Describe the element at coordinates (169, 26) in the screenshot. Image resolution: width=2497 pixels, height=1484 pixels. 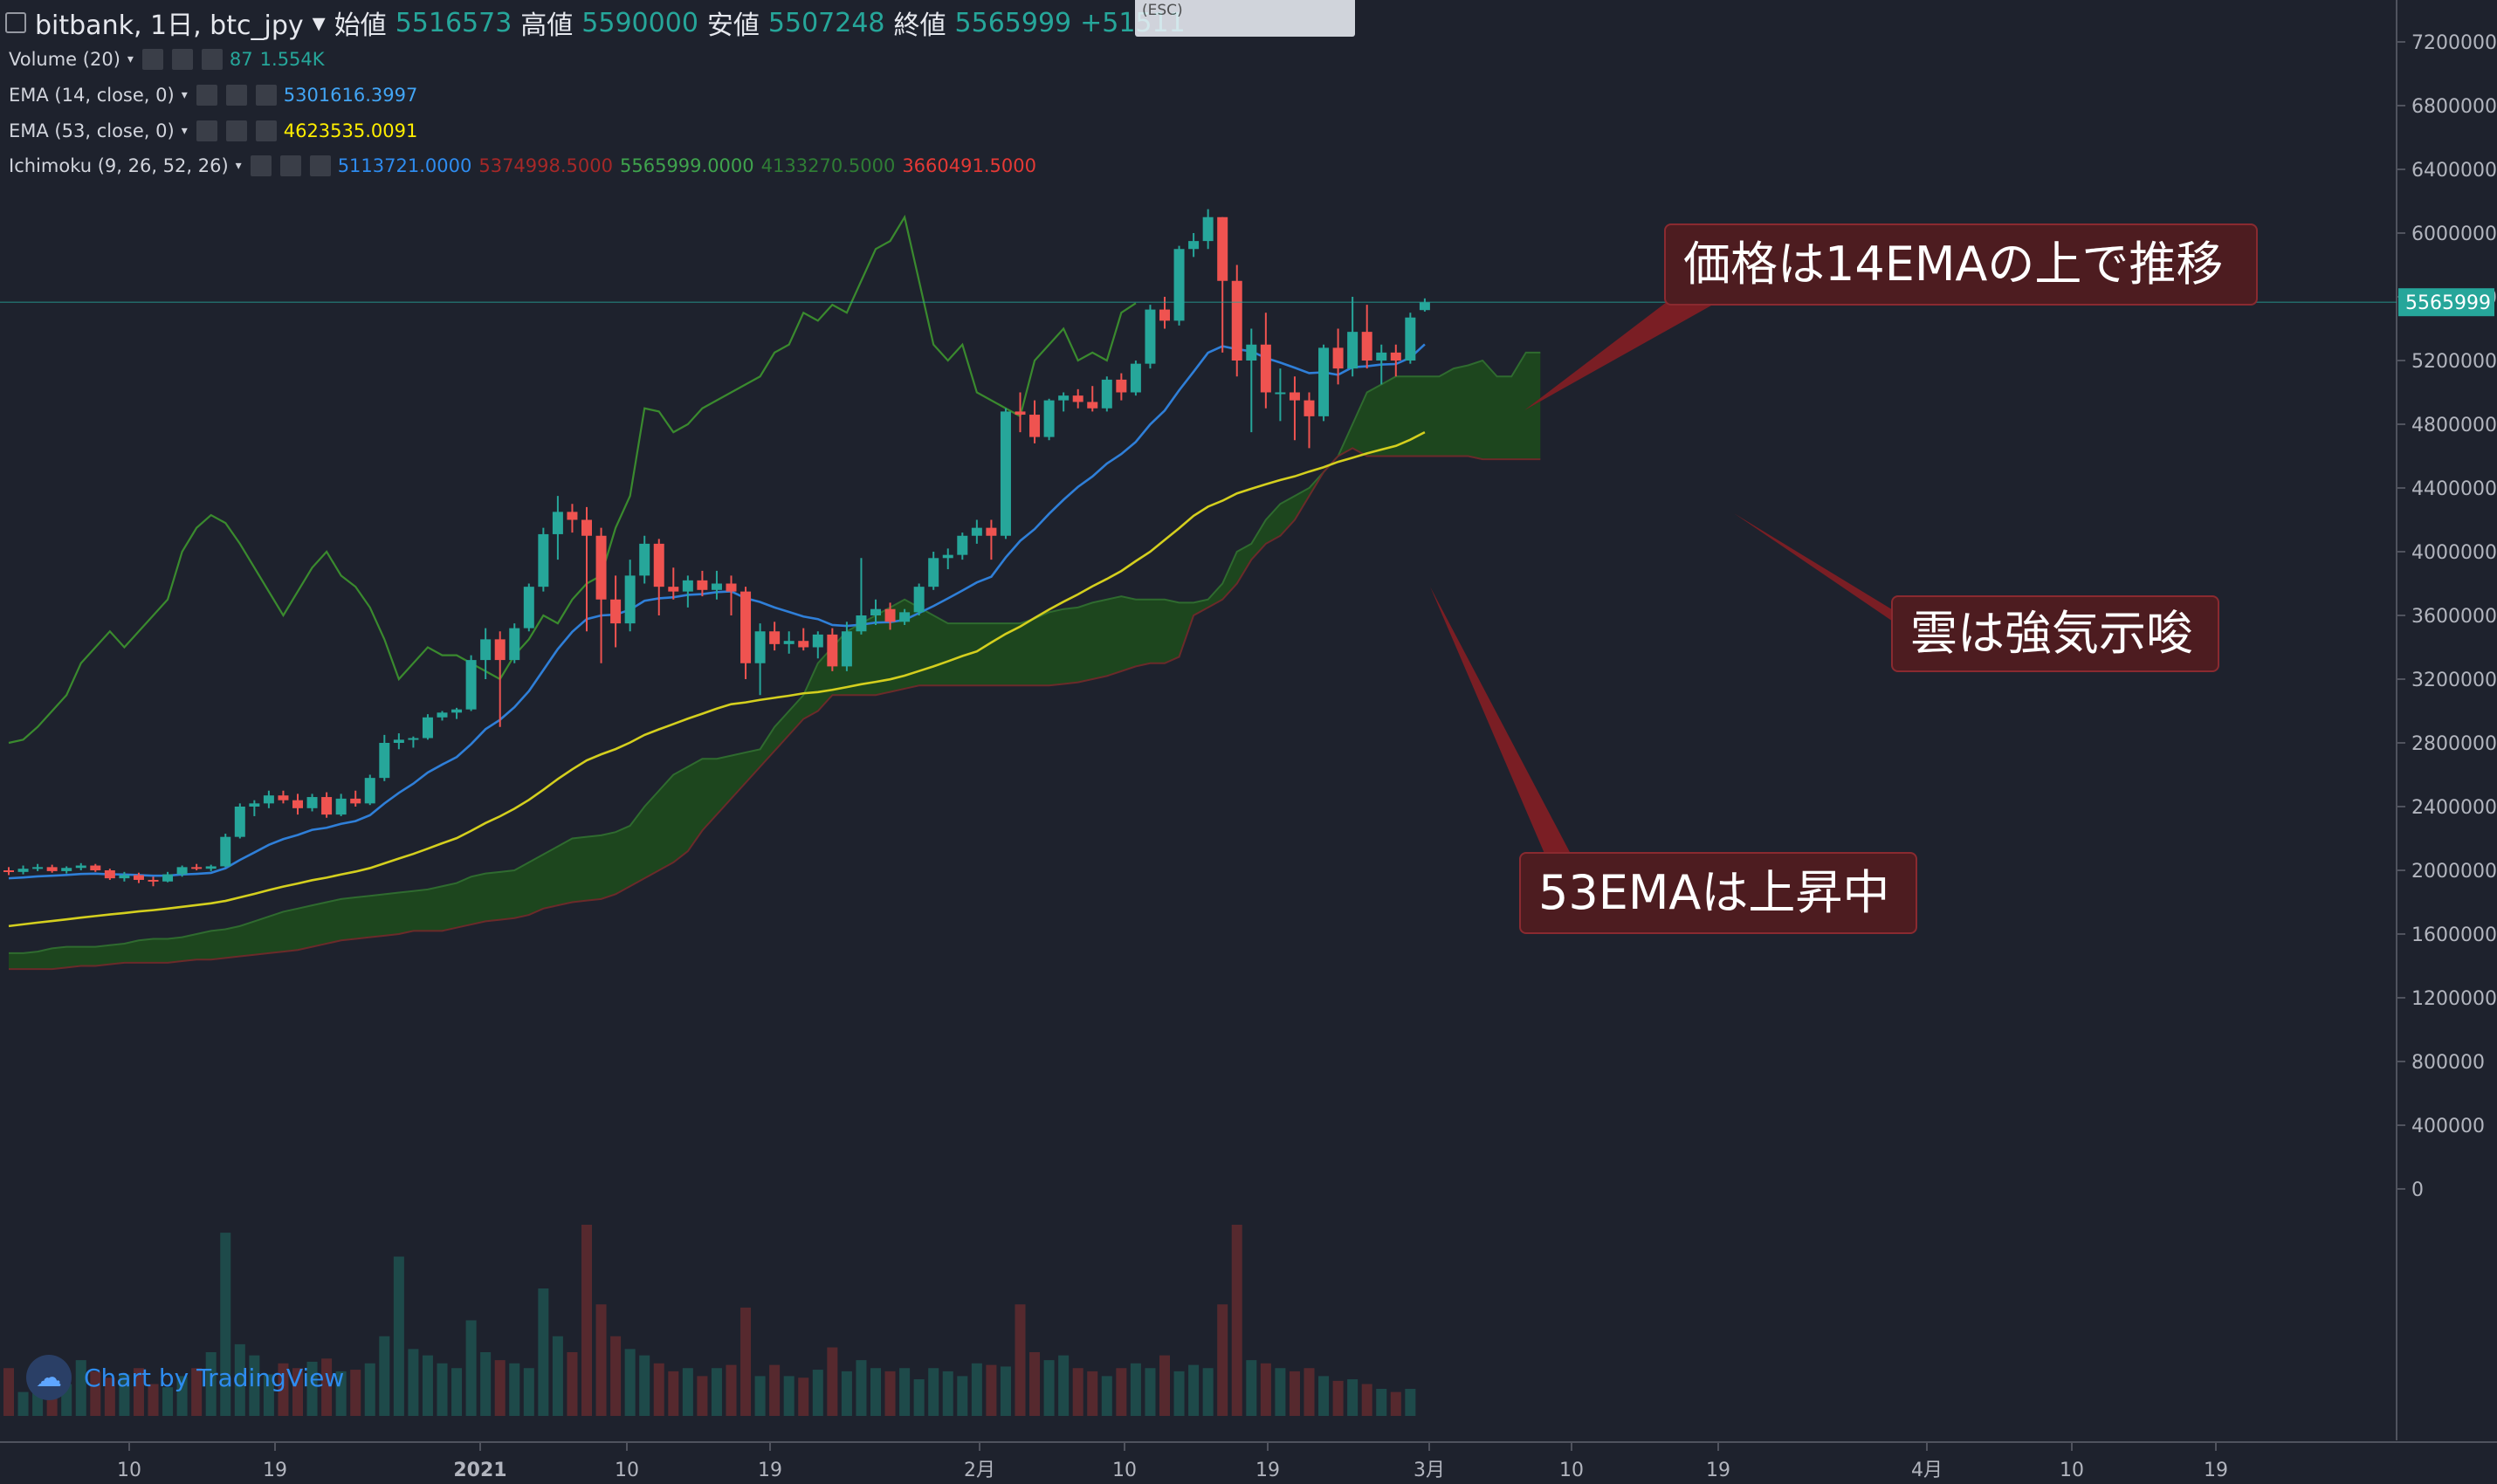
I see `symbol-title: bitbank, 1日, btc_jpy` at that location.